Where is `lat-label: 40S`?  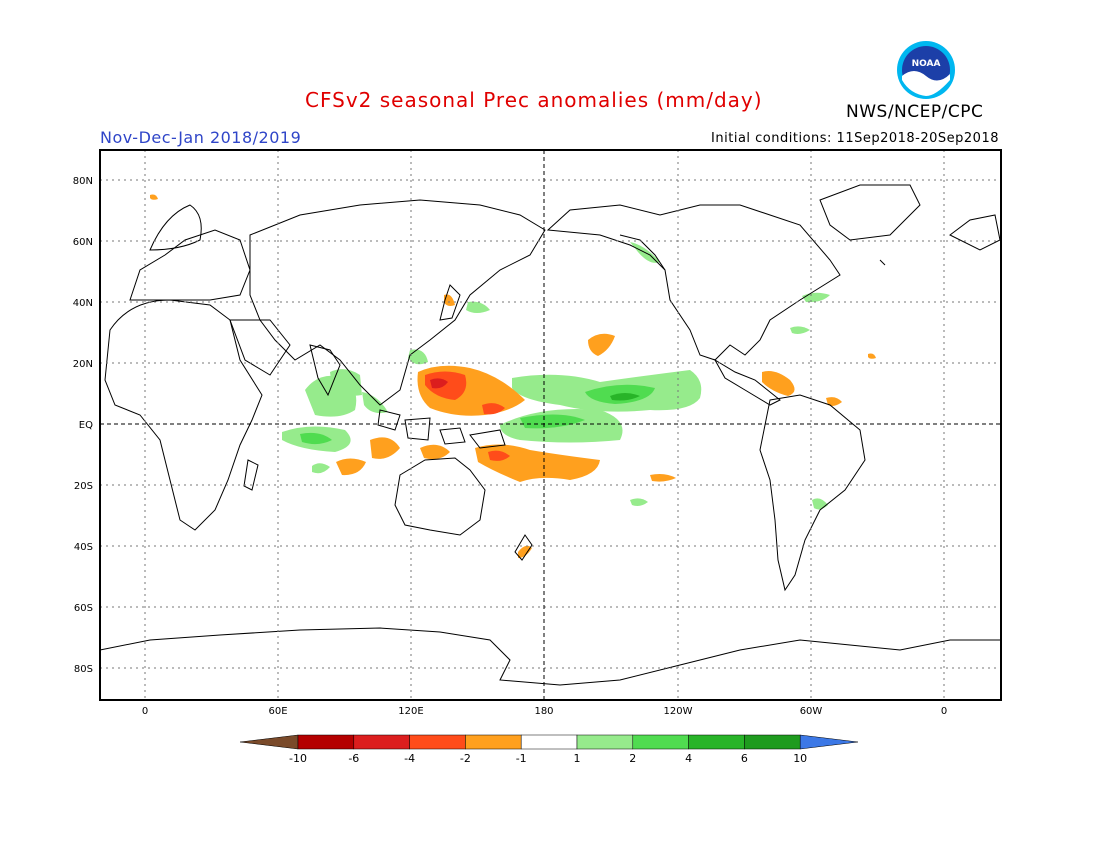
lat-label: 40S is located at coordinates (83, 547).